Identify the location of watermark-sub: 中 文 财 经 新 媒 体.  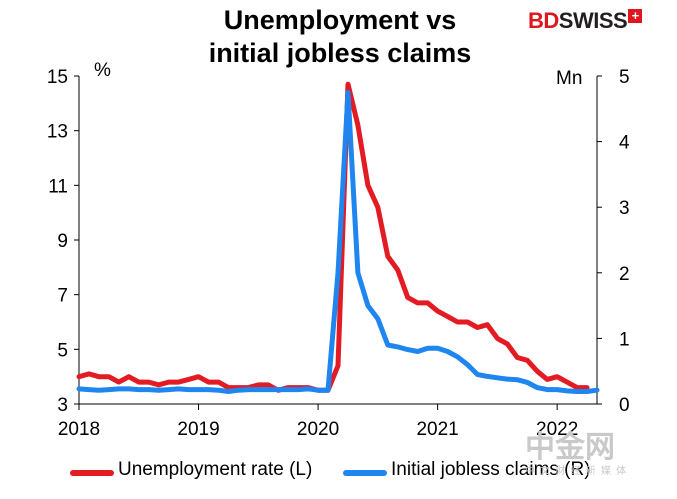
(576, 471).